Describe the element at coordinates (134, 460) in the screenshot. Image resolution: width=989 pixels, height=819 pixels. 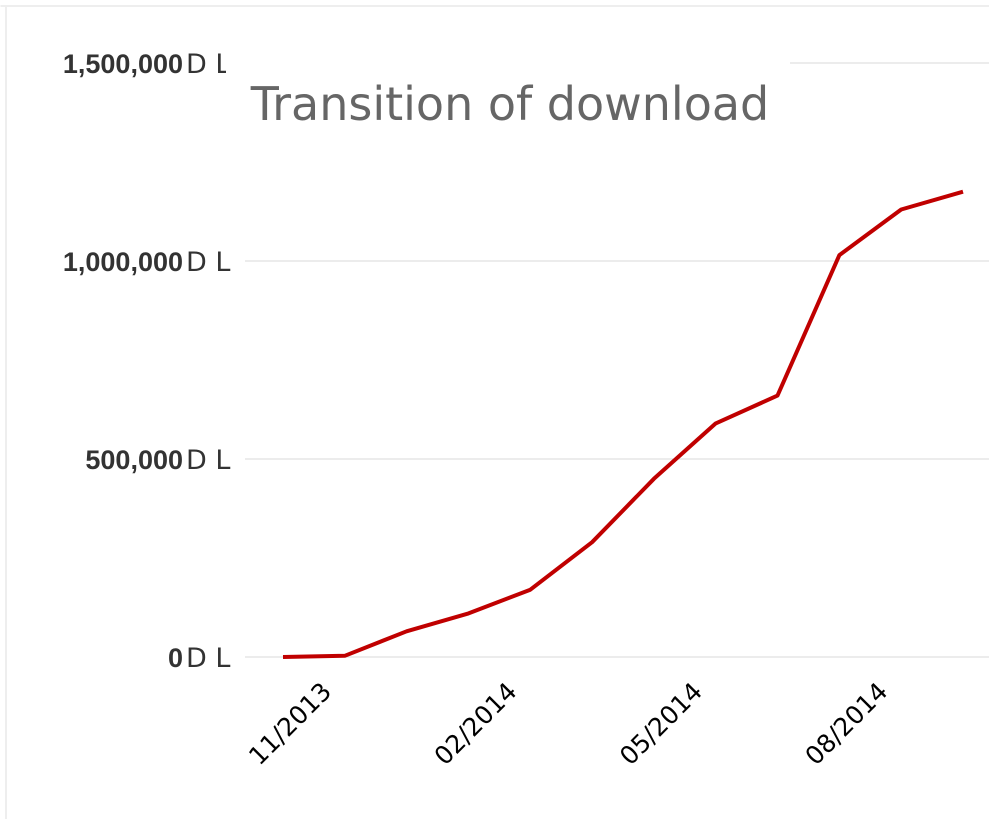
I see `y-tick-label: 500,000` at that location.